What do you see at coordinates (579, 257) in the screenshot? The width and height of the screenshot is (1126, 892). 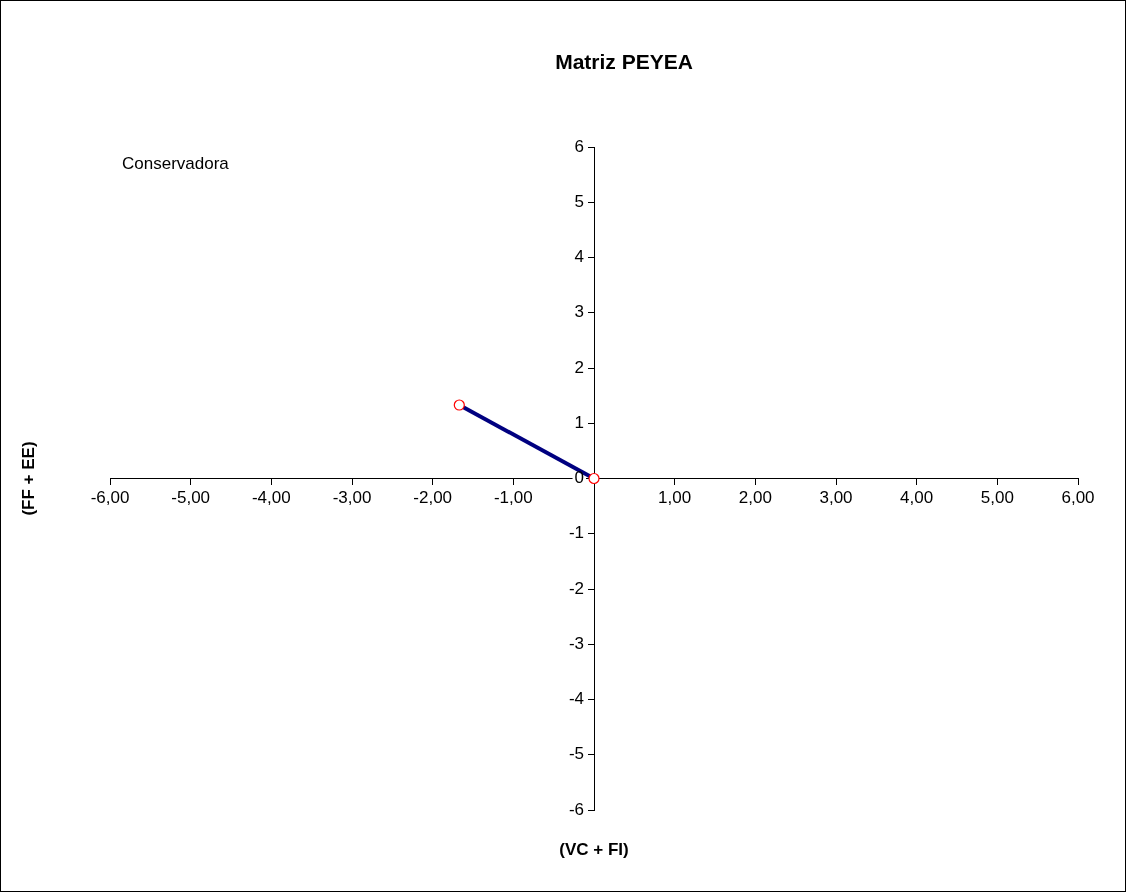 I see `y-tick-label: 4` at bounding box center [579, 257].